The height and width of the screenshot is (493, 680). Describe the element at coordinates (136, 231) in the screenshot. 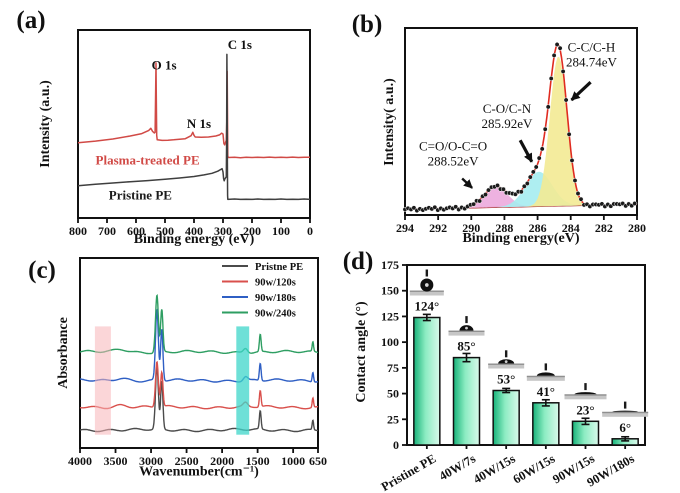

I see `x-tick-label: 600` at that location.